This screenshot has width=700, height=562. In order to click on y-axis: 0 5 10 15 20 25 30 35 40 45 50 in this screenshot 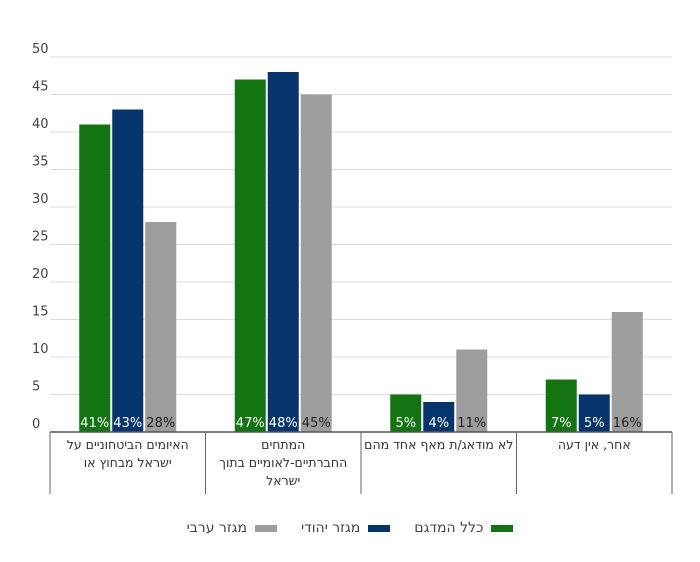, I will do `click(40, 237)`.